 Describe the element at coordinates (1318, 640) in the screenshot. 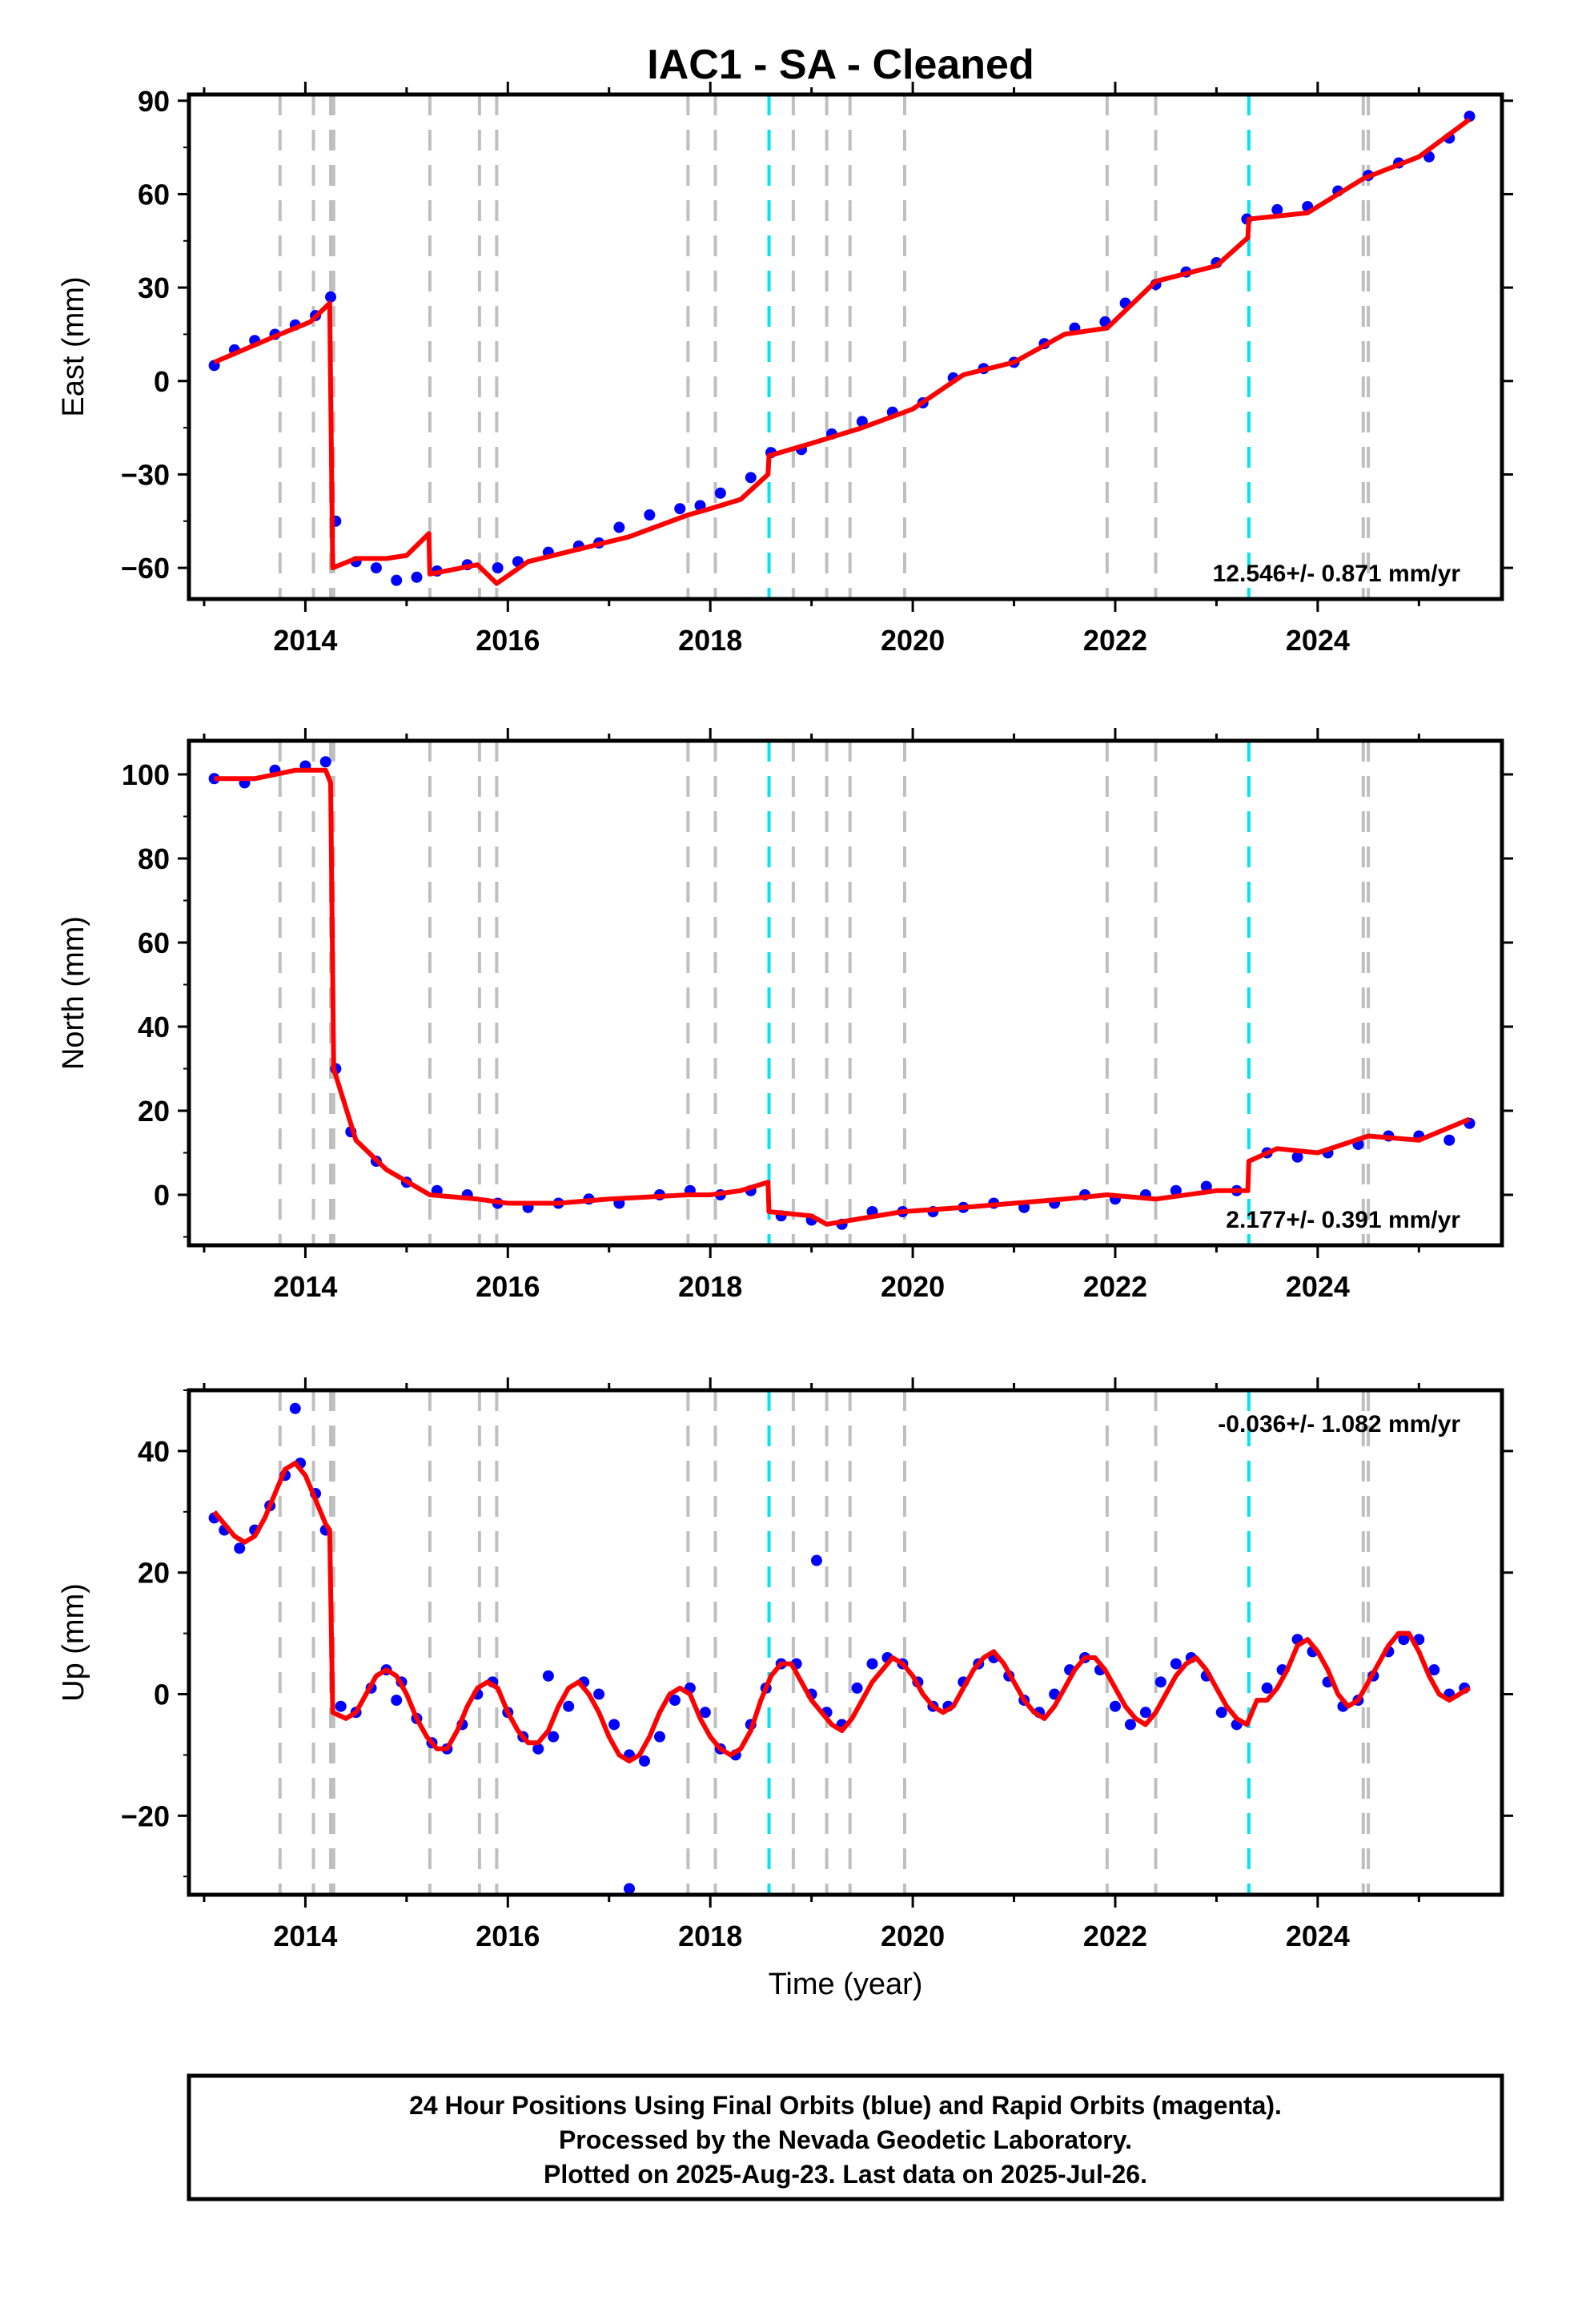

I see `east-xtick-label: 2024` at that location.